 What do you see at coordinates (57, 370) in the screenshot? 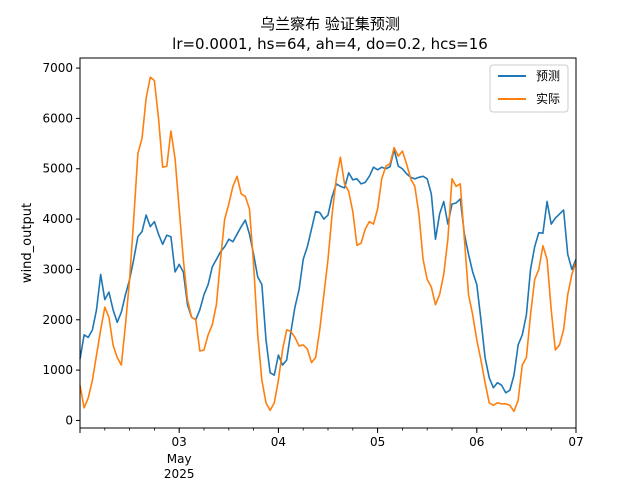
I see `y-tick-label: 1000` at bounding box center [57, 370].